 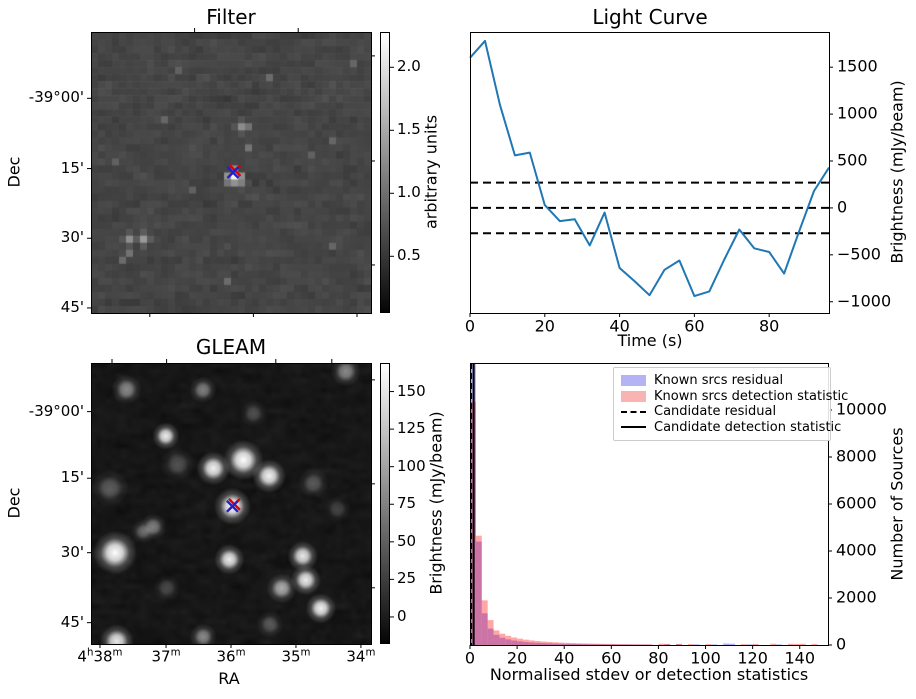 What do you see at coordinates (409, 66) in the screenshot?
I see `filter-colorbar-tick-label: 2.0` at bounding box center [409, 66].